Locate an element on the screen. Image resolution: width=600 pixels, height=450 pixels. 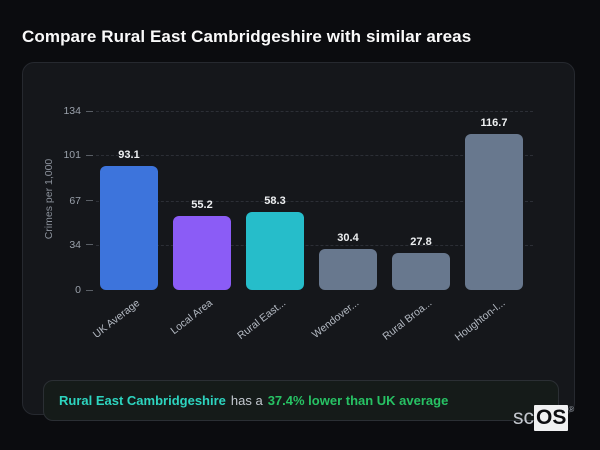
bar-value-rural-east: 58.3 is located at coordinates (275, 201).